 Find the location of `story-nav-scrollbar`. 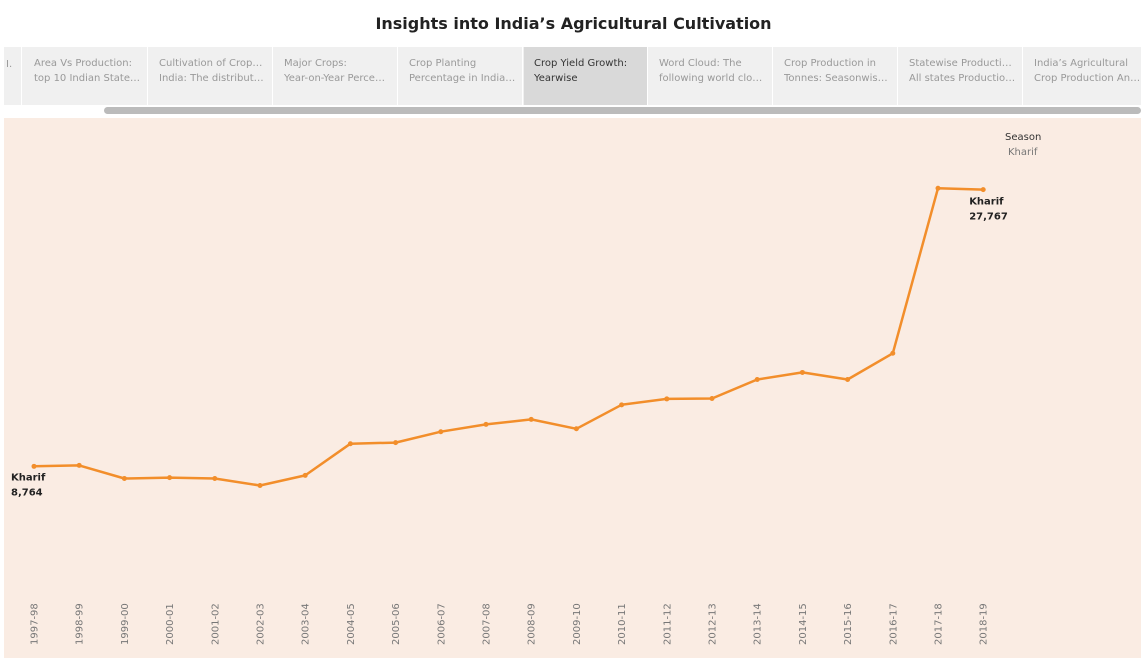

story-nav-scrollbar is located at coordinates (622, 110).